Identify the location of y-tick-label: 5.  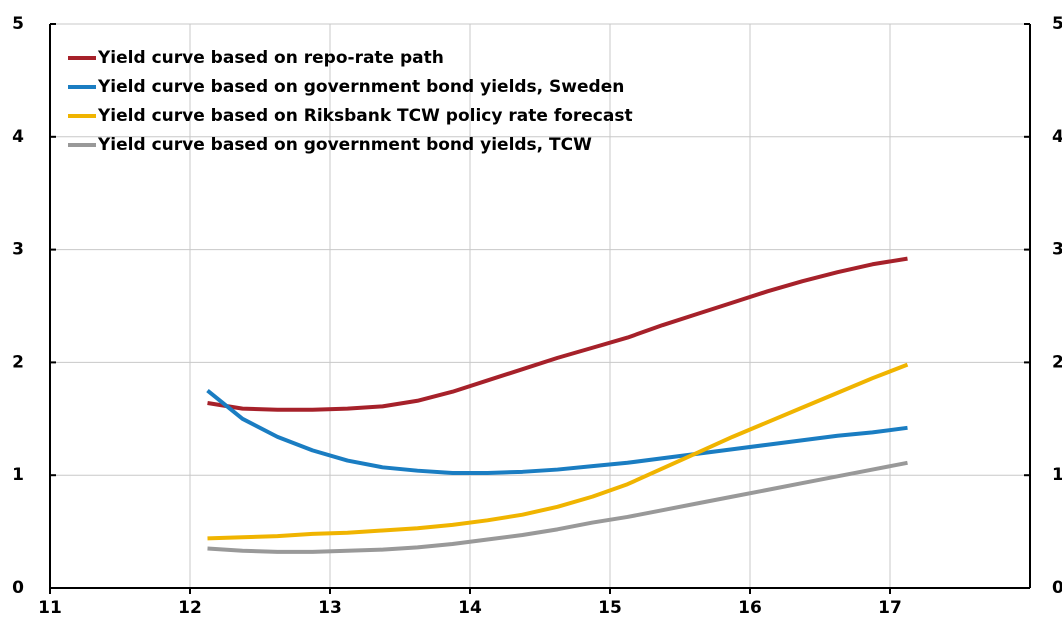
(18, 24).